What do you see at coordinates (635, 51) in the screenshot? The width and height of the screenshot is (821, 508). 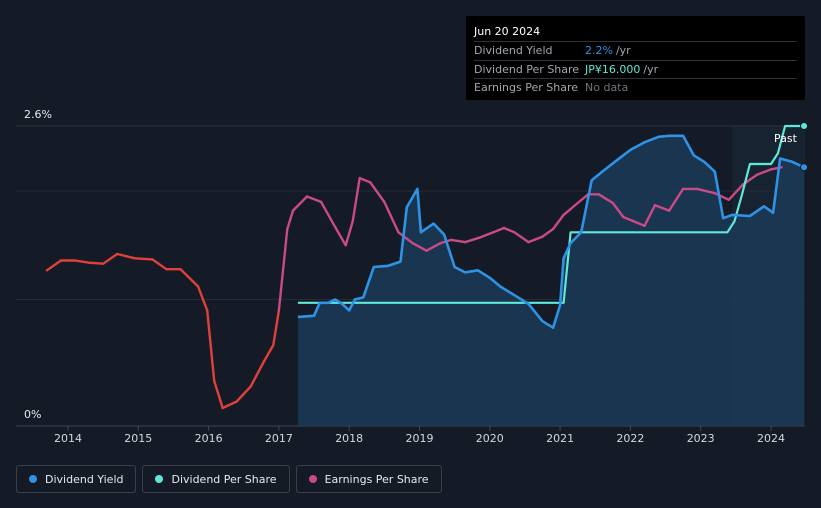 I see `tooltip-row-dividend-yield: Dividend Yield 2.2% /yr` at bounding box center [635, 51].